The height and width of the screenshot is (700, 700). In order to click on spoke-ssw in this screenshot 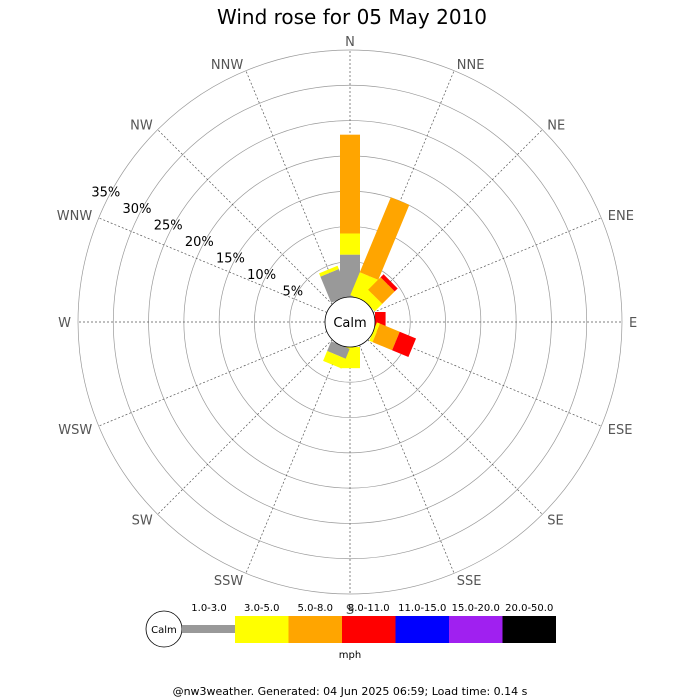, I will do `click(293, 459)`.